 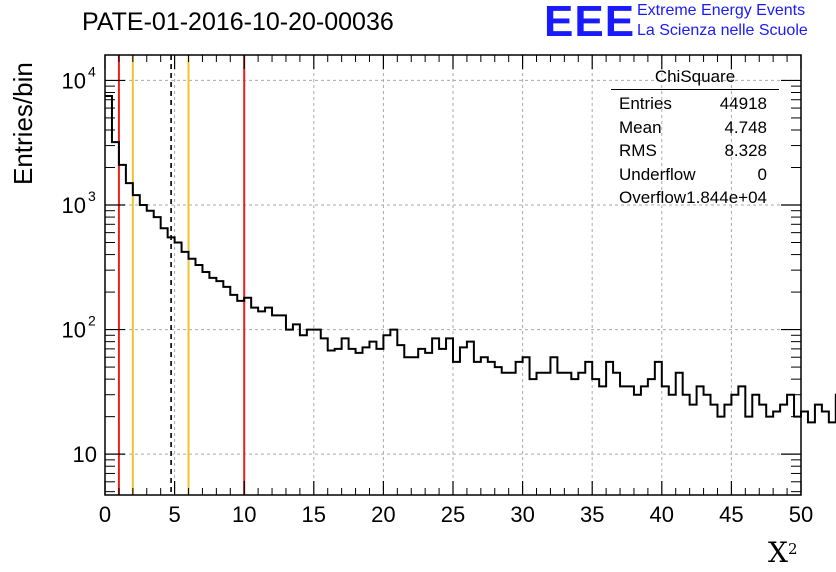 What do you see at coordinates (721, 10) in the screenshot?
I see `org-name-line1: Extreme Energy Events` at bounding box center [721, 10].